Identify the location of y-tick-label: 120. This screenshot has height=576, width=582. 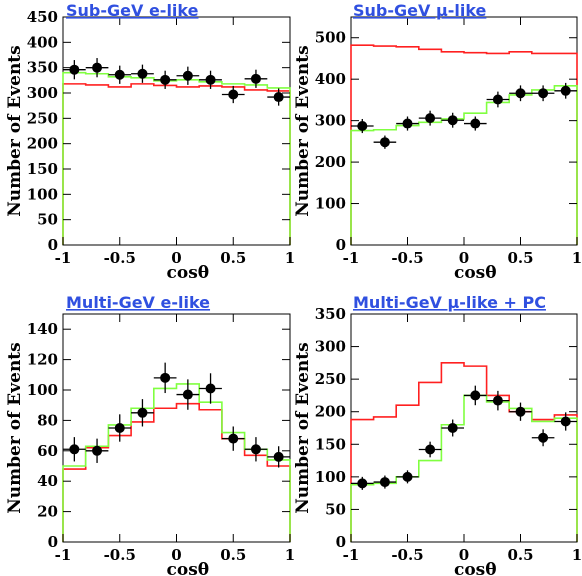
(42, 360).